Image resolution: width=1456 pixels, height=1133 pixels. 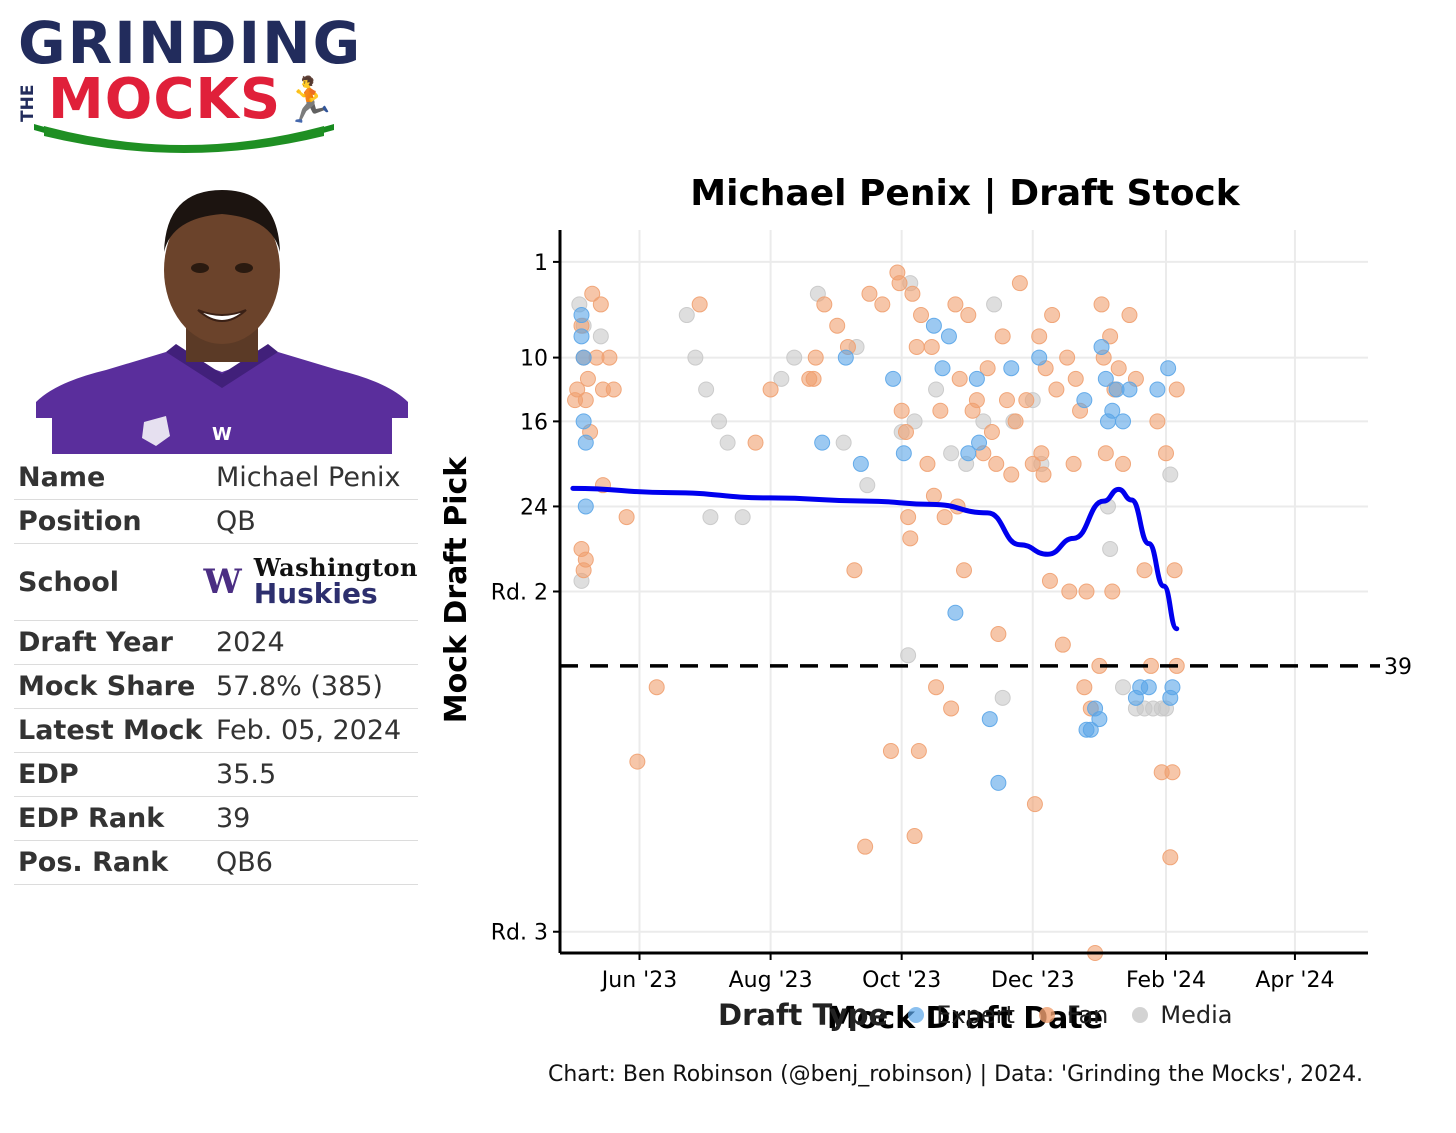 I want to click on info-value: 35.5, so click(x=246, y=774).